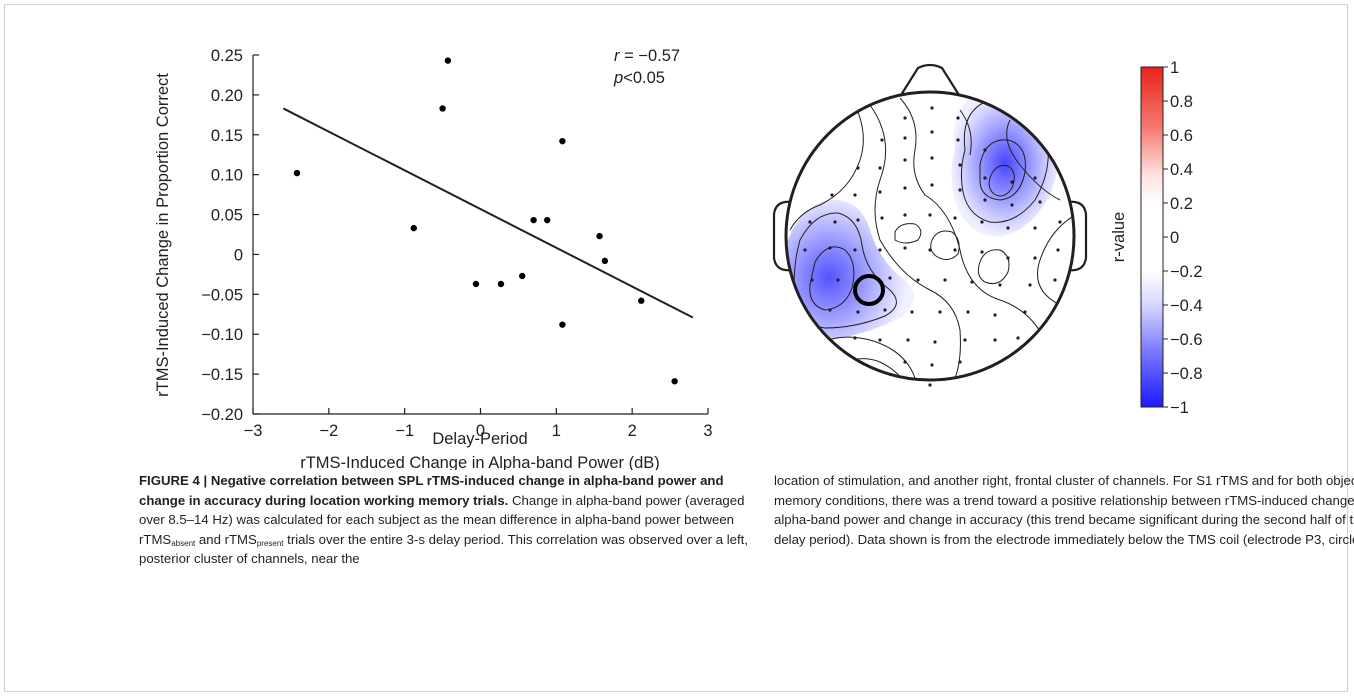  Describe the element at coordinates (487, 212) in the screenshot. I see `regression-line` at that location.